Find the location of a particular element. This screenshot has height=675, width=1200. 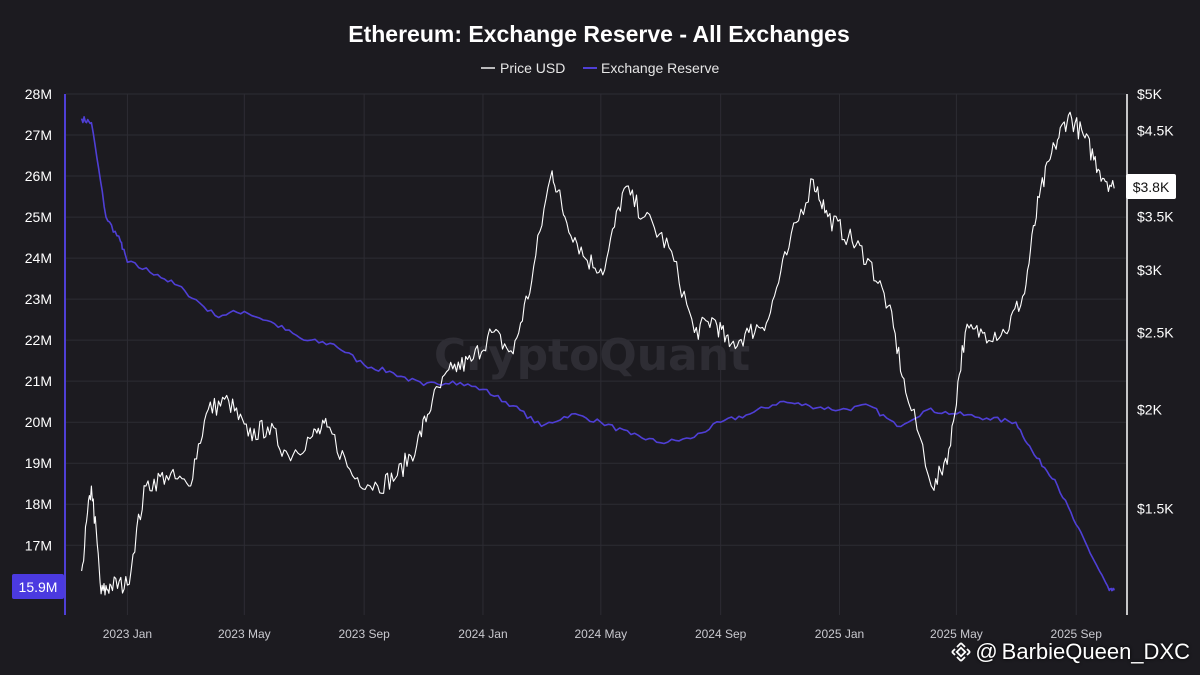

reserve-last-badge: 15.9M is located at coordinates (38, 586).